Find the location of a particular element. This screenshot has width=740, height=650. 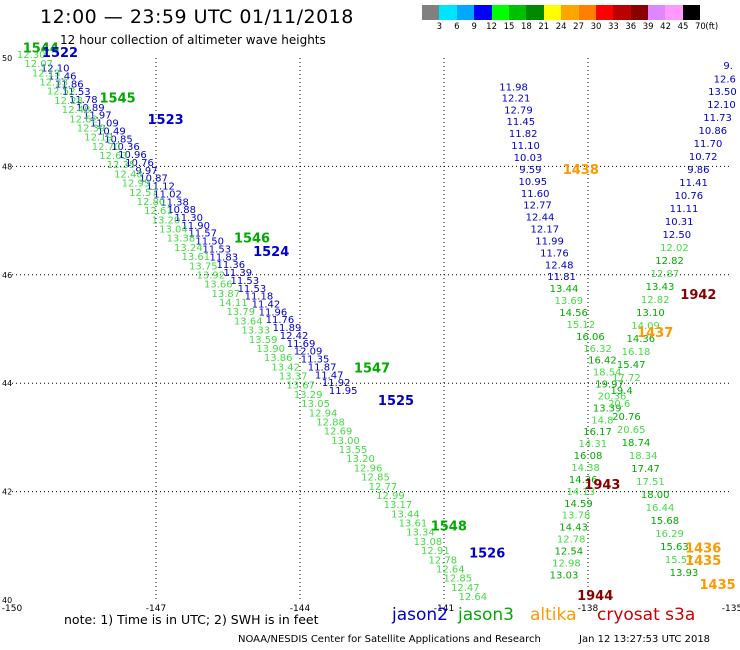

color-scale-label: 33 is located at coordinates (613, 27).